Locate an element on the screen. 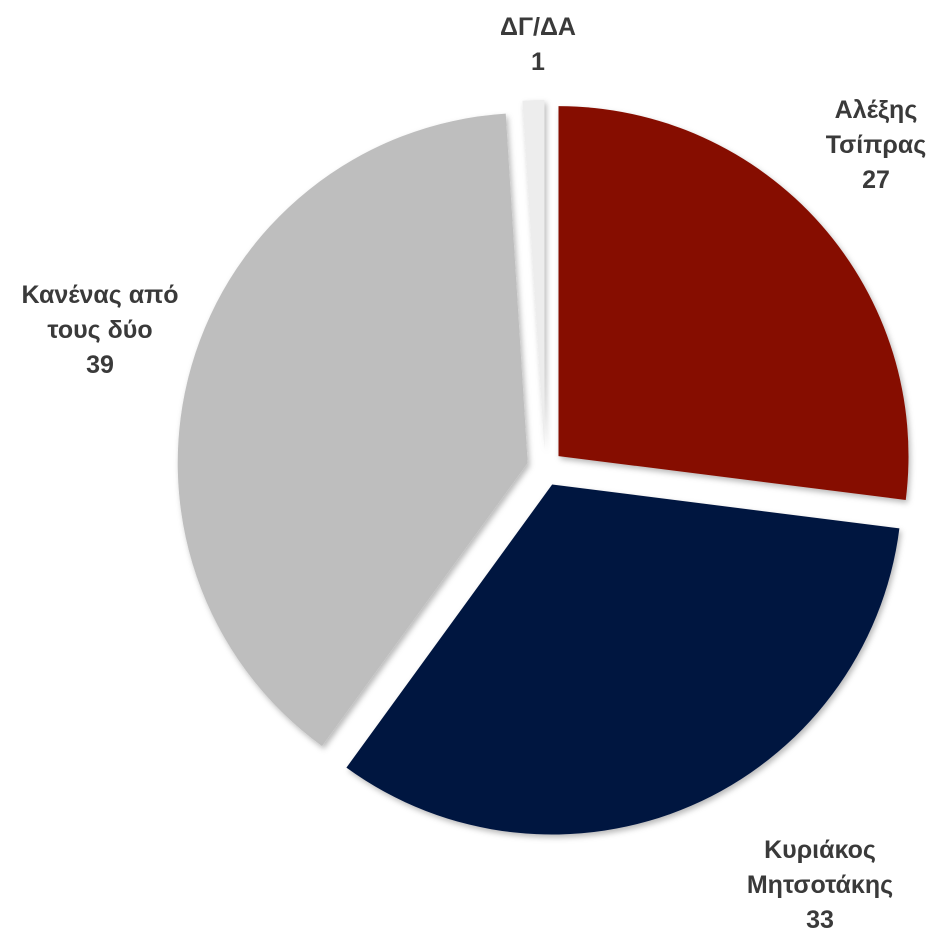 This screenshot has height=938, width=951. slice-label-1: Αλέξης Τσίπρας 27 is located at coordinates (876, 145).